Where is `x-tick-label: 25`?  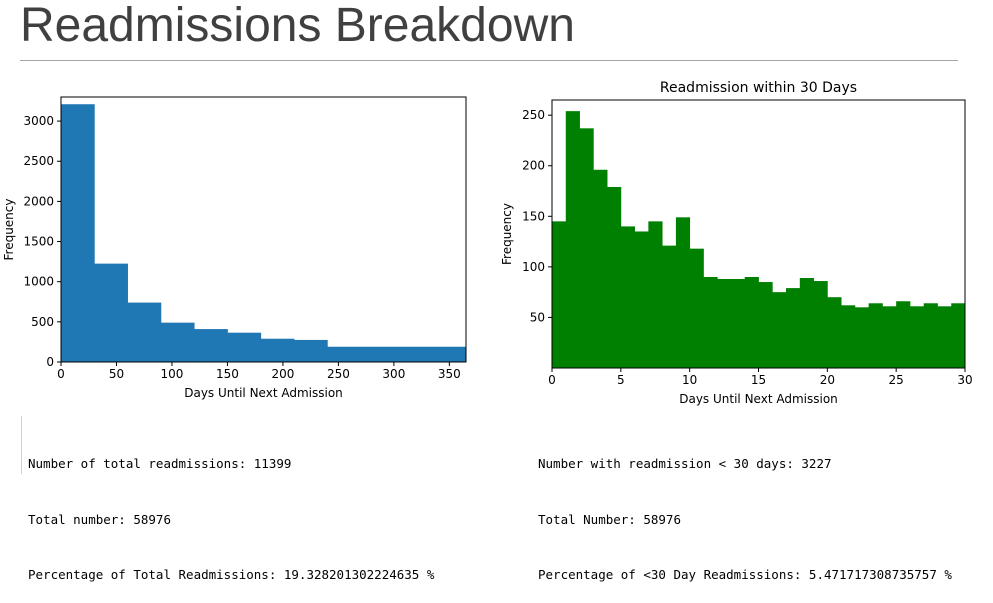
x-tick-label: 25 is located at coordinates (896, 380).